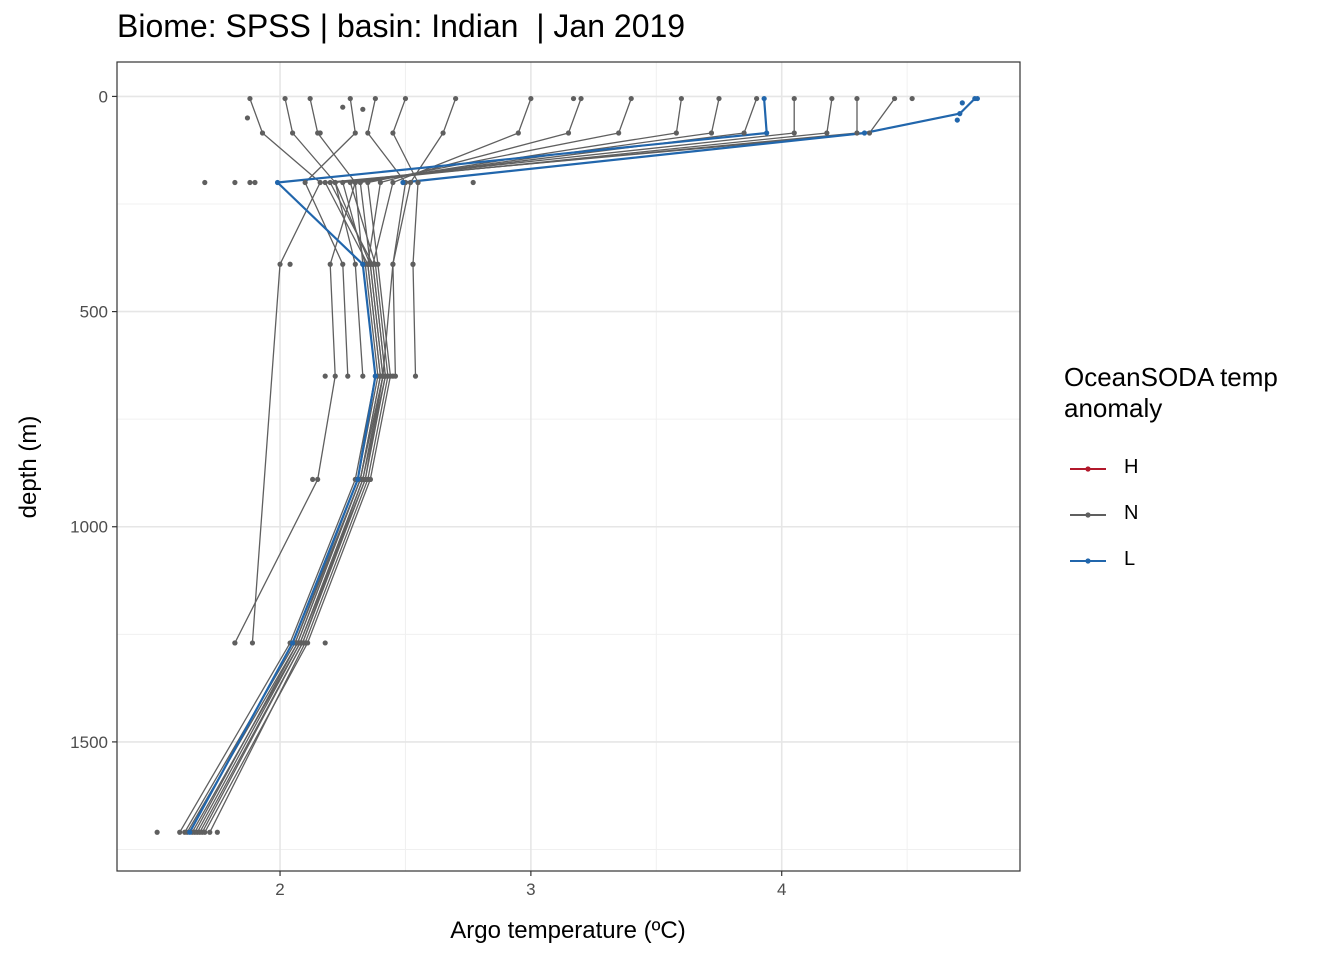 The height and width of the screenshot is (960, 1344). I want to click on x-tick-label: 3, so click(530, 889).